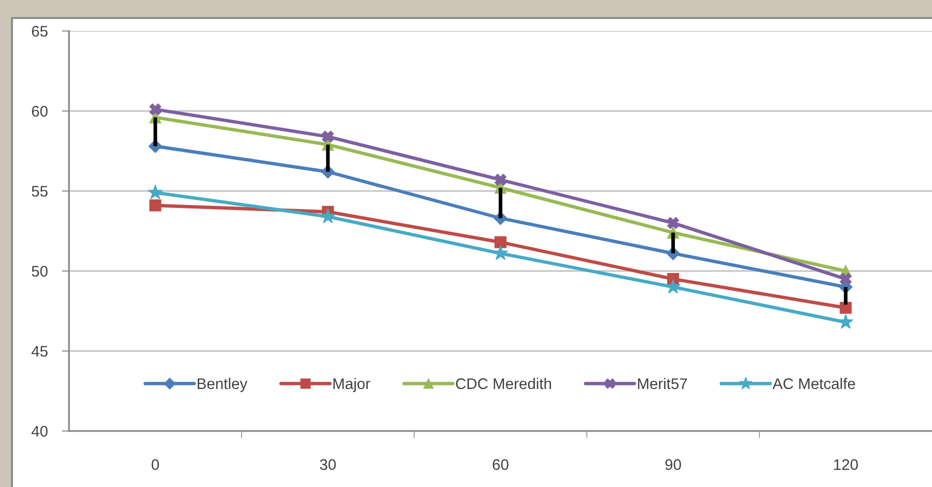  Describe the element at coordinates (40, 351) in the screenshot. I see `y-tick-label: 45` at that location.